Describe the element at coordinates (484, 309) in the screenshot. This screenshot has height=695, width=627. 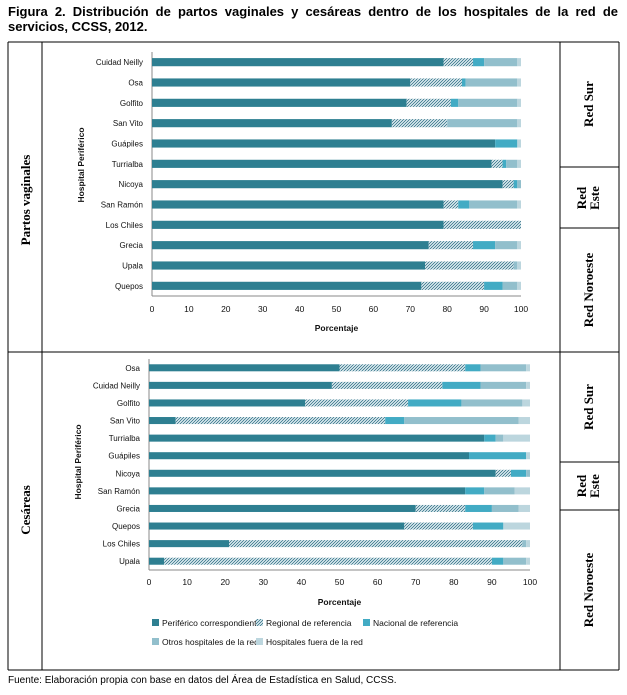
I see `x-tick-label: 90` at that location.